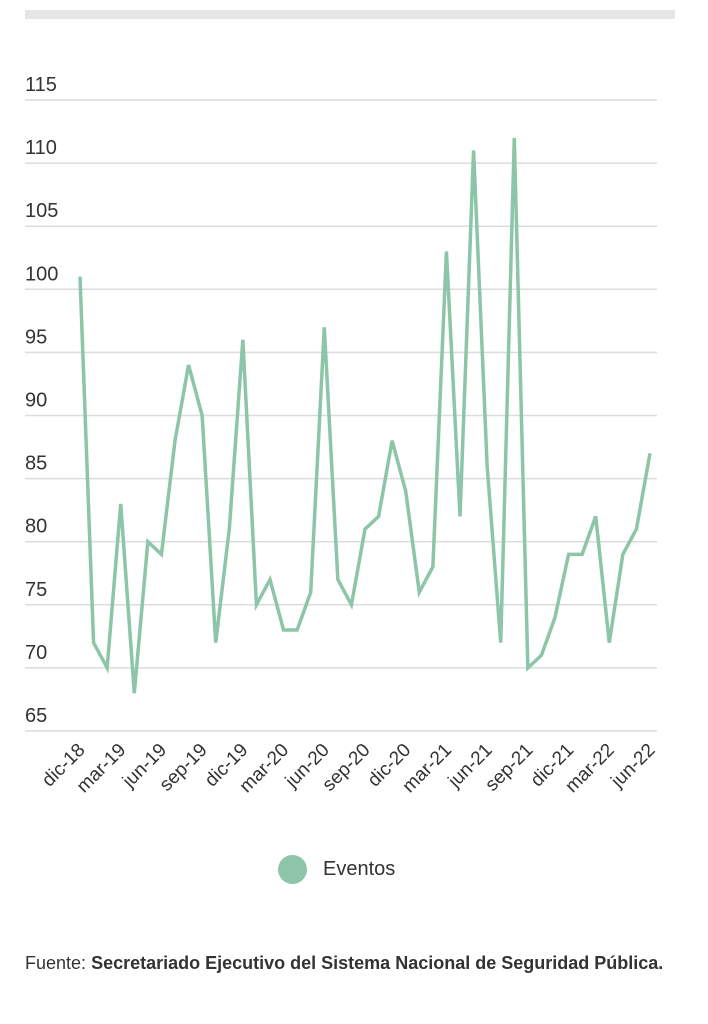 This screenshot has height=1024, width=708. I want to click on top-divider-bar, so click(350, 14).